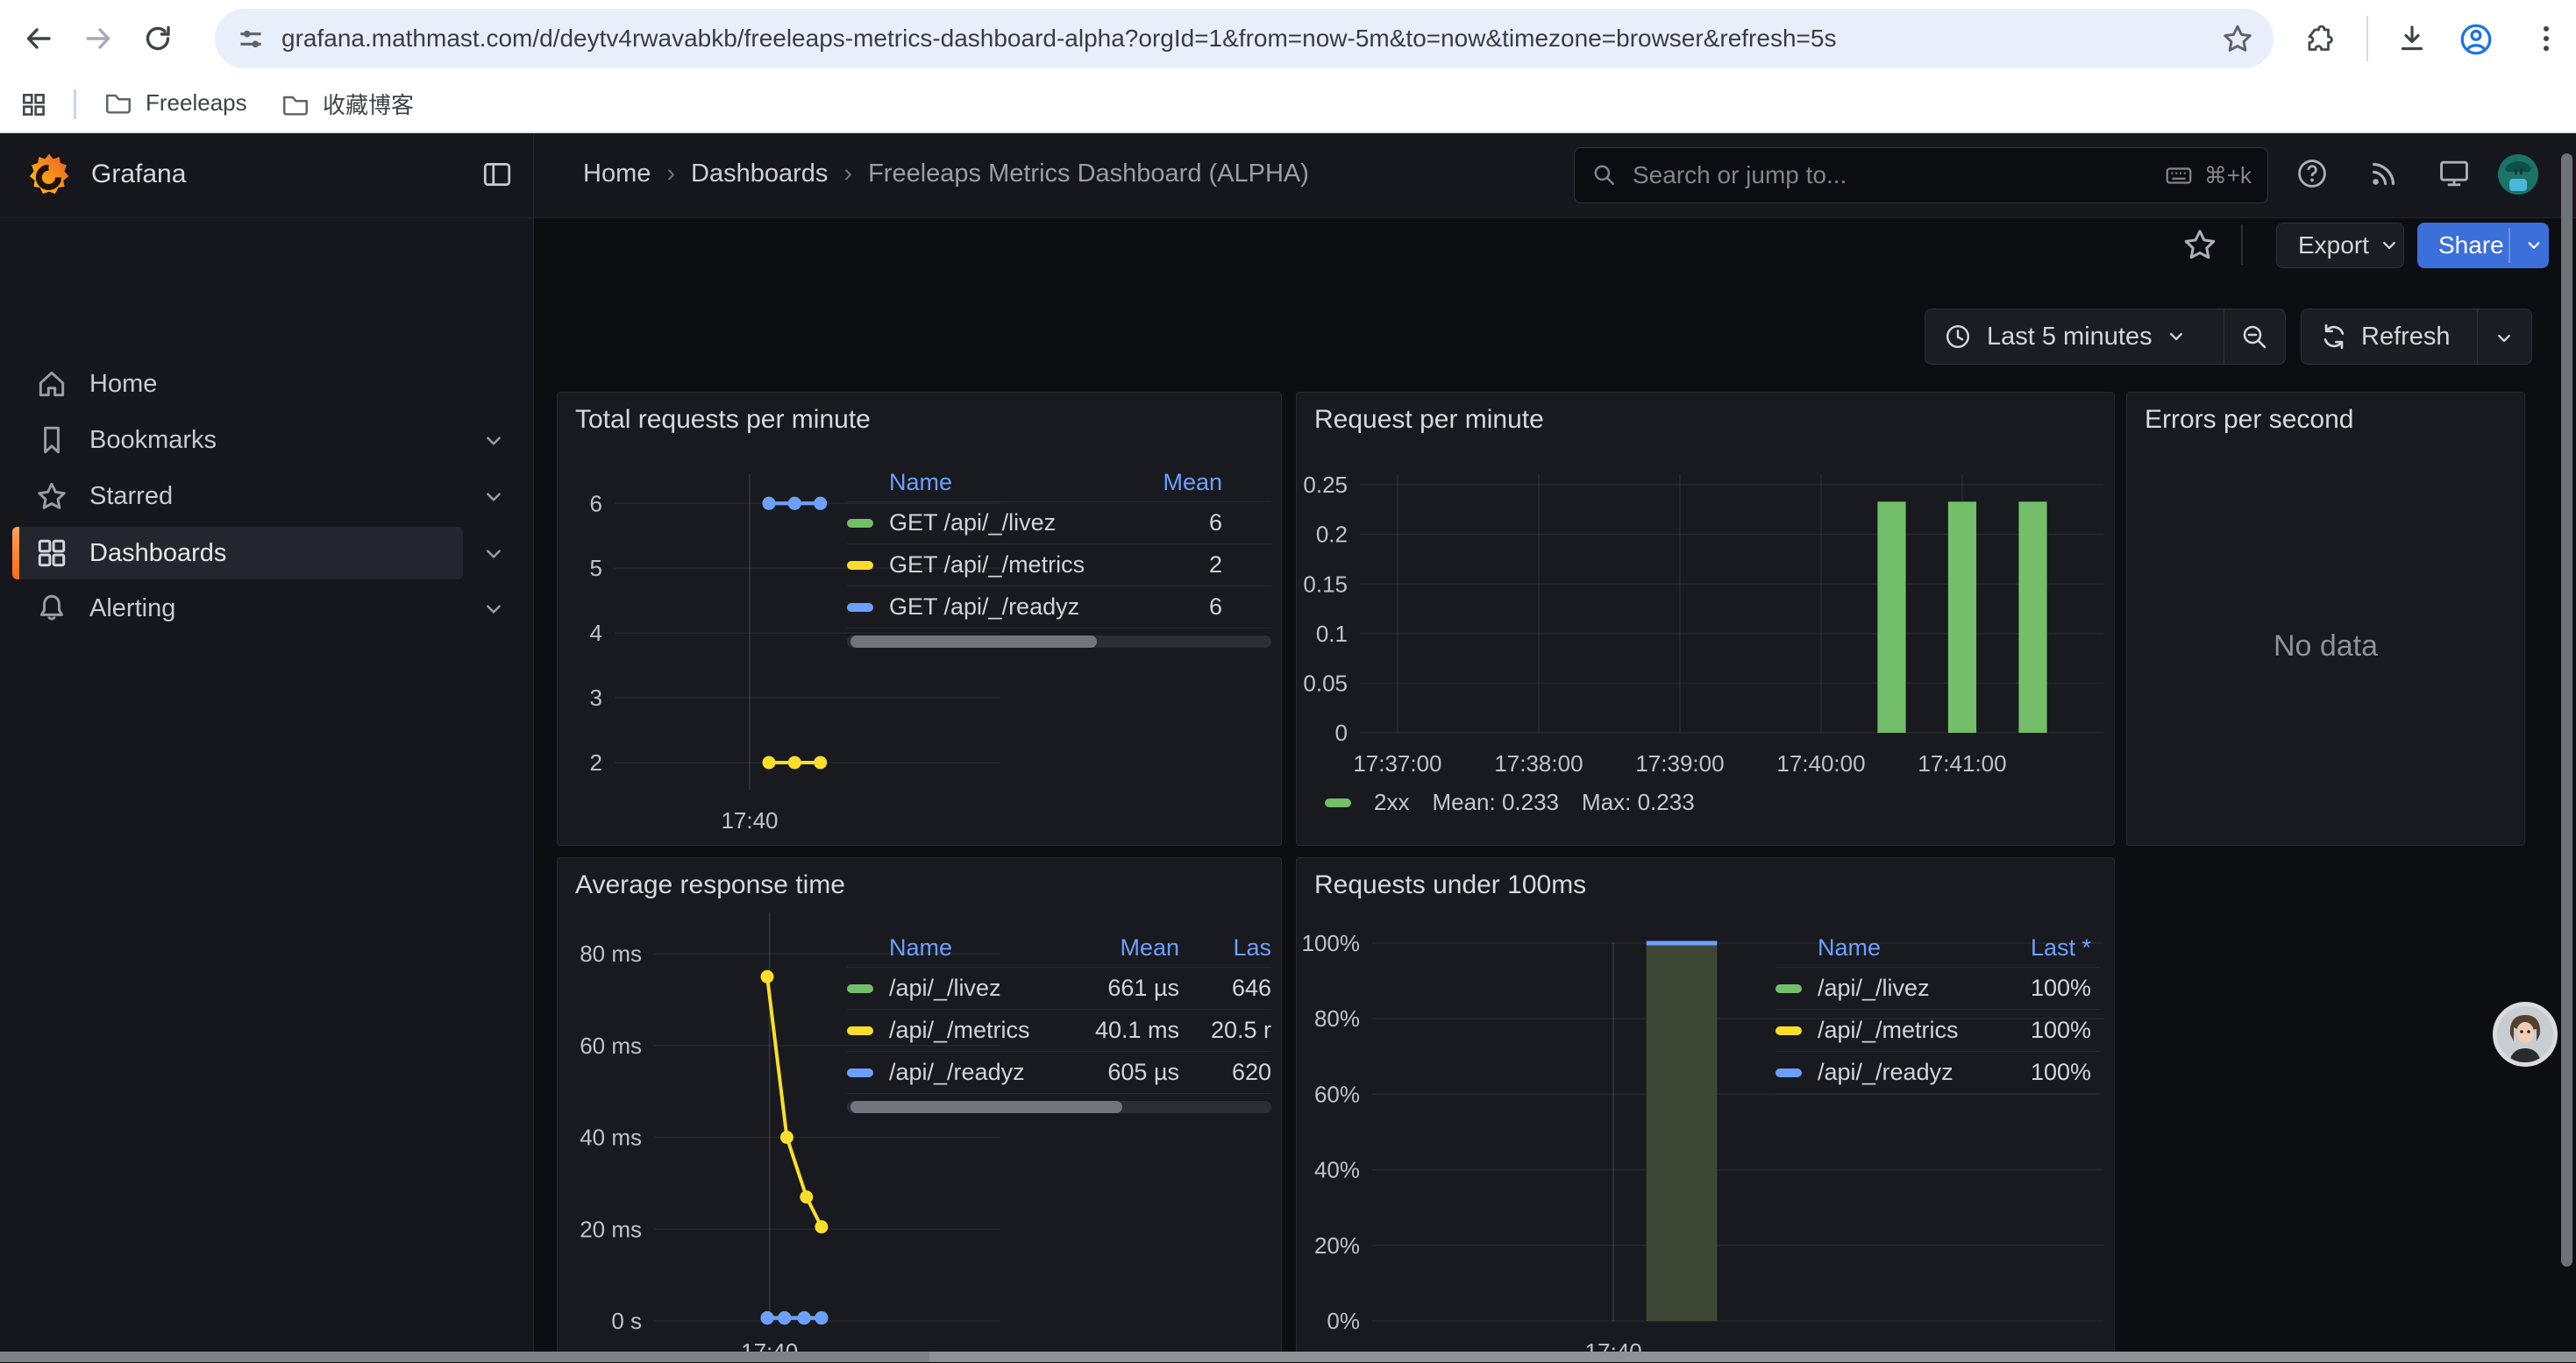 This screenshot has height=1363, width=2576. Describe the element at coordinates (266, 383) in the screenshot. I see `sidebar-item-home: Home` at that location.